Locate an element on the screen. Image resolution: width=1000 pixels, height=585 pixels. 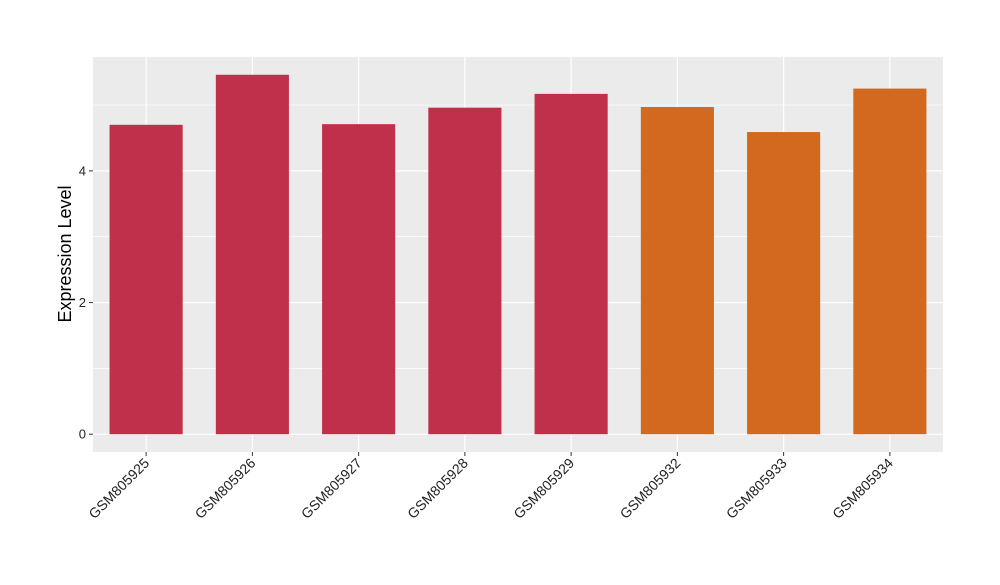
x-tick-label: GSM805928 is located at coordinates (437, 488).